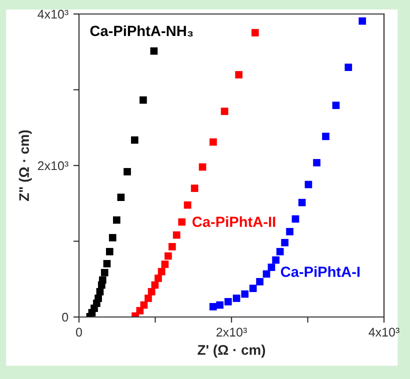 This screenshot has width=410, height=379. Describe the element at coordinates (25, 165) in the screenshot. I see `y-axis-title: Z" (Ω · cm)` at that location.